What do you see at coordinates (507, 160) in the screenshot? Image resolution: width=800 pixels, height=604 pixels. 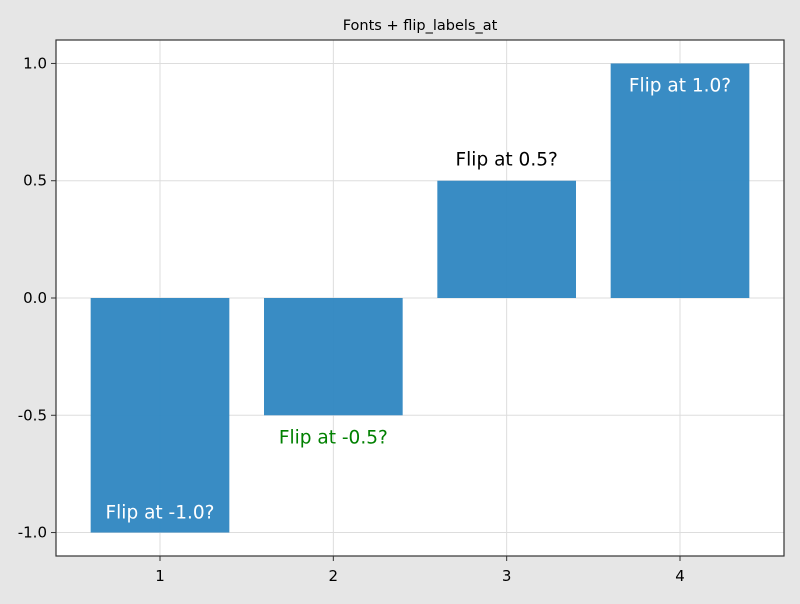 I see `data-label: Flip at 0.5?` at bounding box center [507, 160].